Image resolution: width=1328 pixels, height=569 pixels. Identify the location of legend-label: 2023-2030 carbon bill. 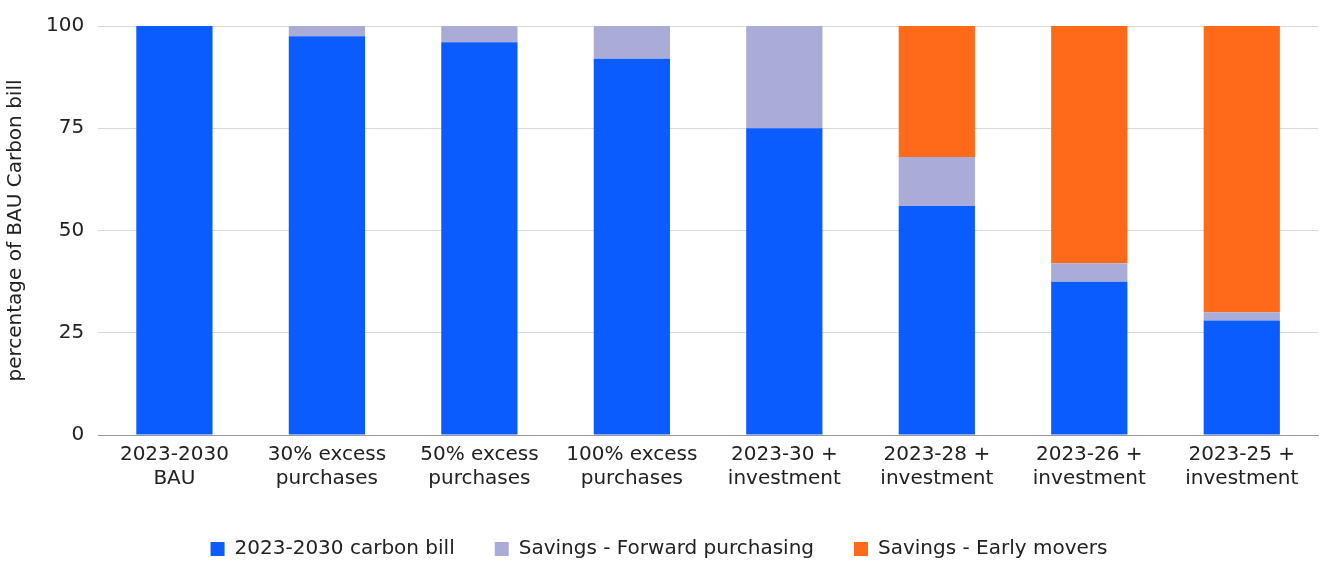
(344, 547).